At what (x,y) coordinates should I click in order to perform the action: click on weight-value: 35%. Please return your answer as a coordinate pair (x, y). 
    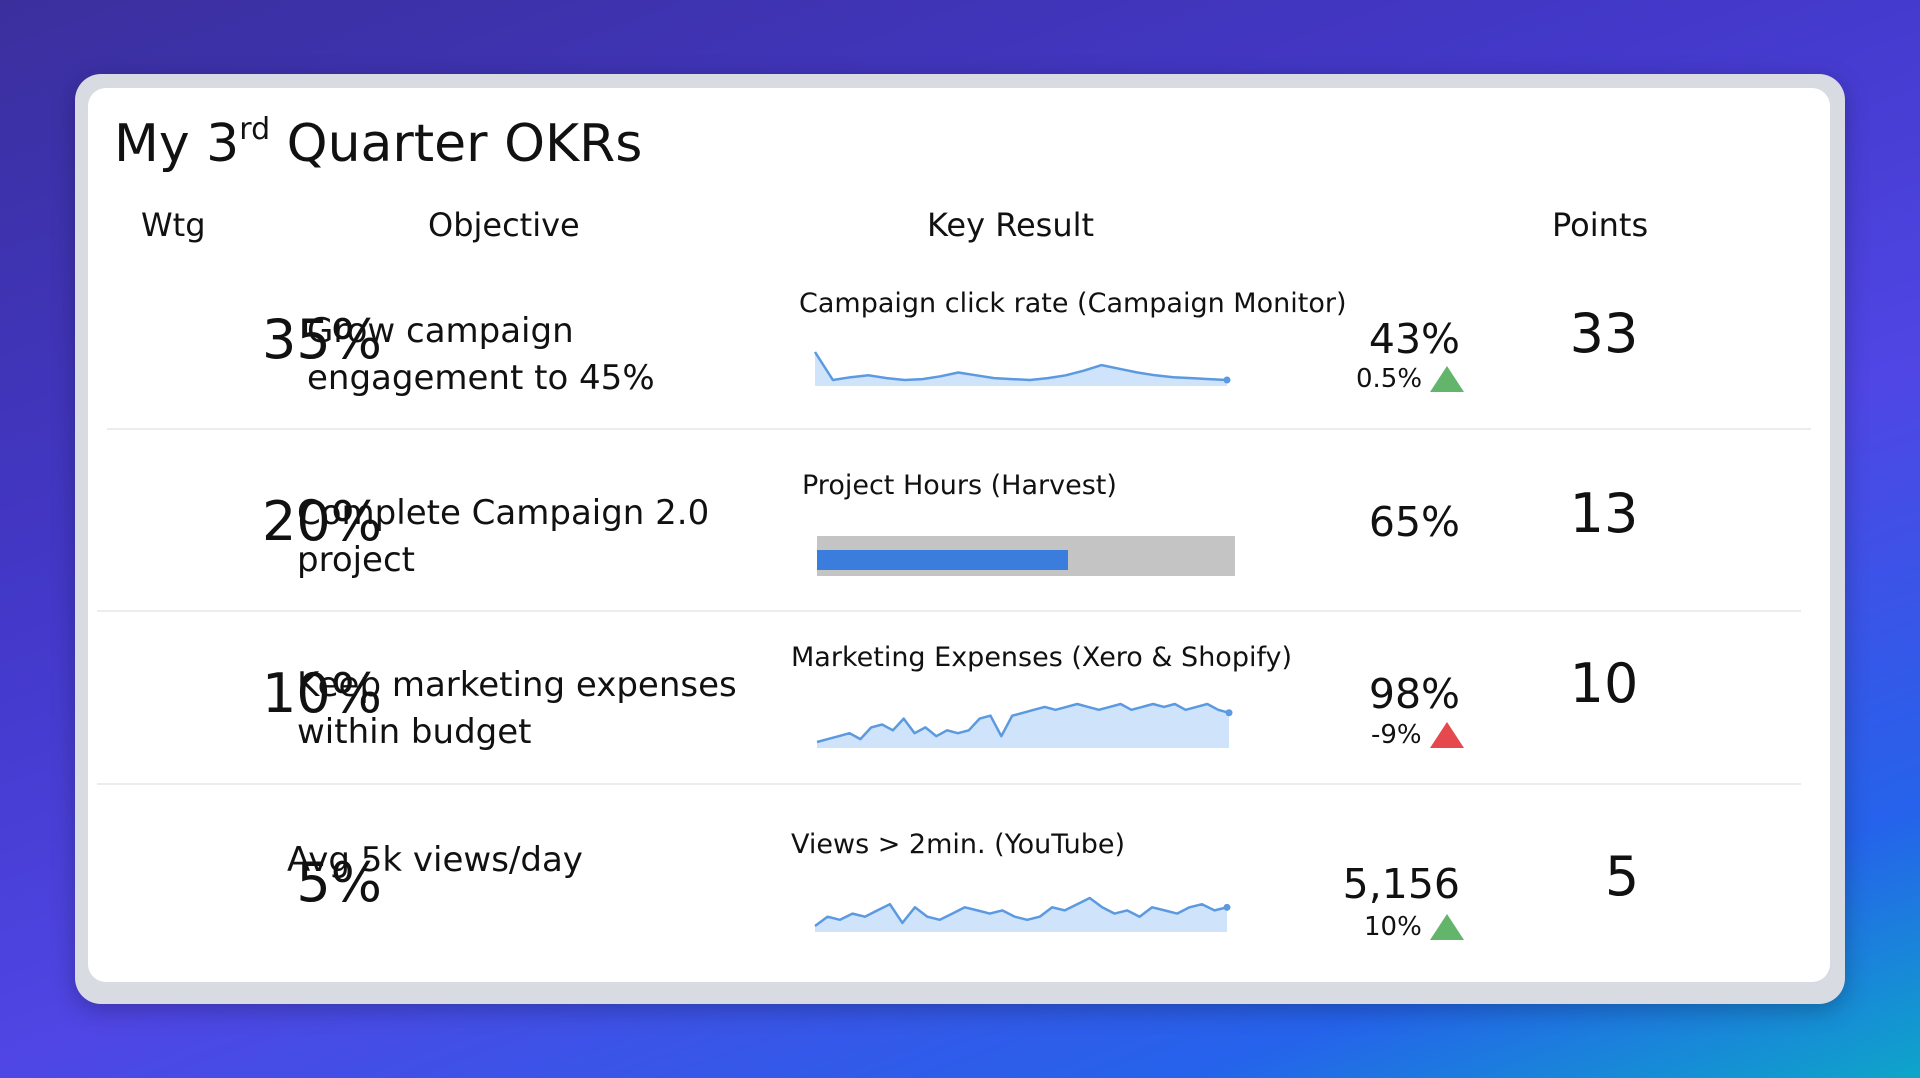
    Looking at the image, I should click on (321, 339).